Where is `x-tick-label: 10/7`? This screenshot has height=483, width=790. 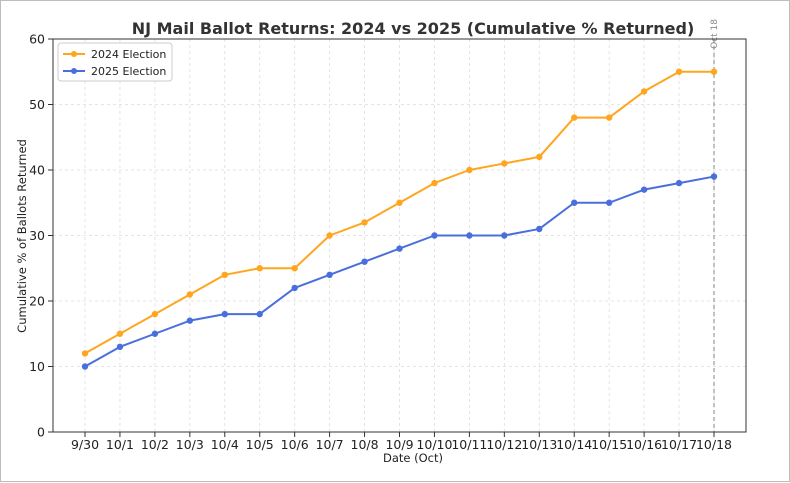 x-tick-label: 10/7 is located at coordinates (330, 444).